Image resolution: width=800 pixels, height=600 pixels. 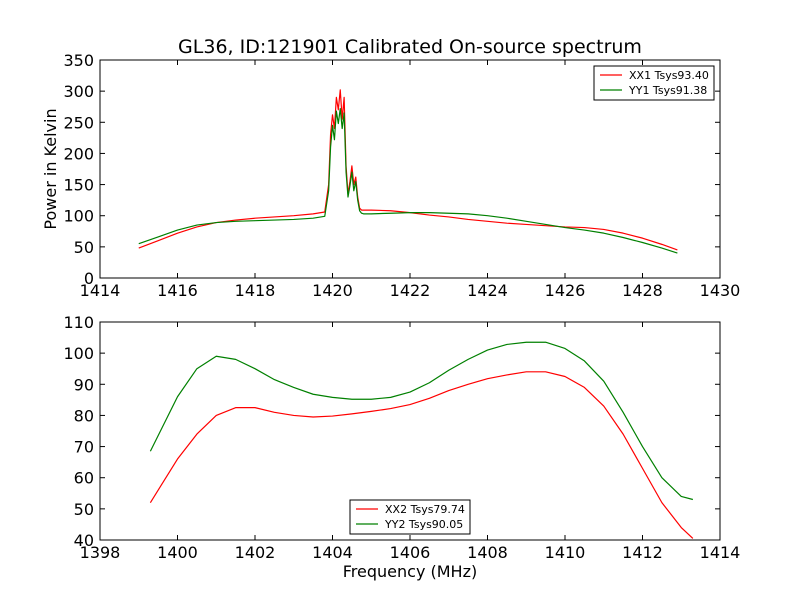 I want to click on x-tick-label: 1404, so click(x=332, y=552).